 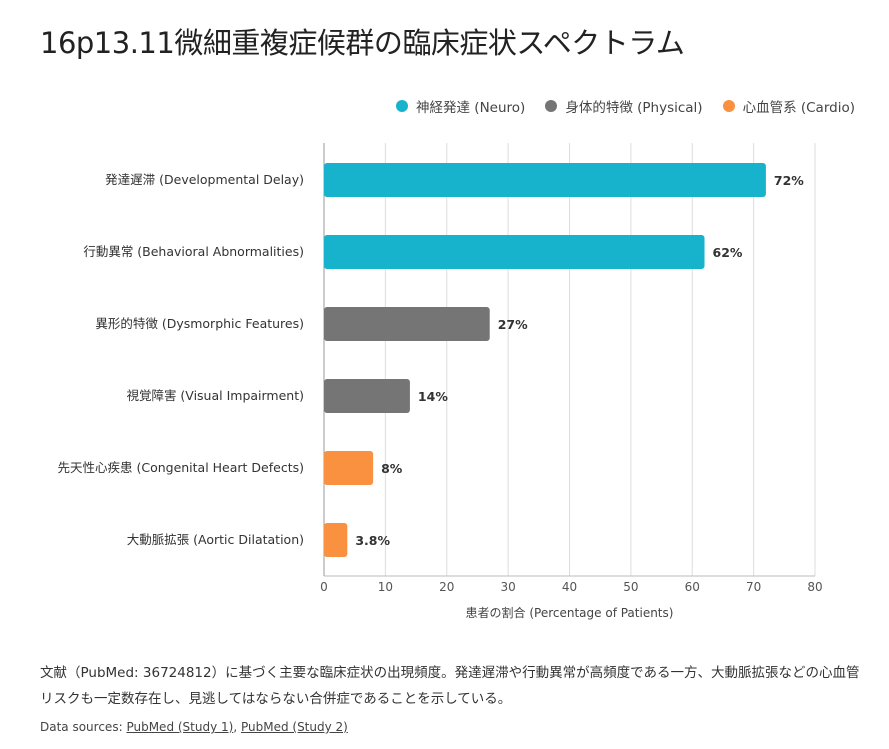 I want to click on legend-label: 神経発達 (Neuro), so click(x=471, y=108).